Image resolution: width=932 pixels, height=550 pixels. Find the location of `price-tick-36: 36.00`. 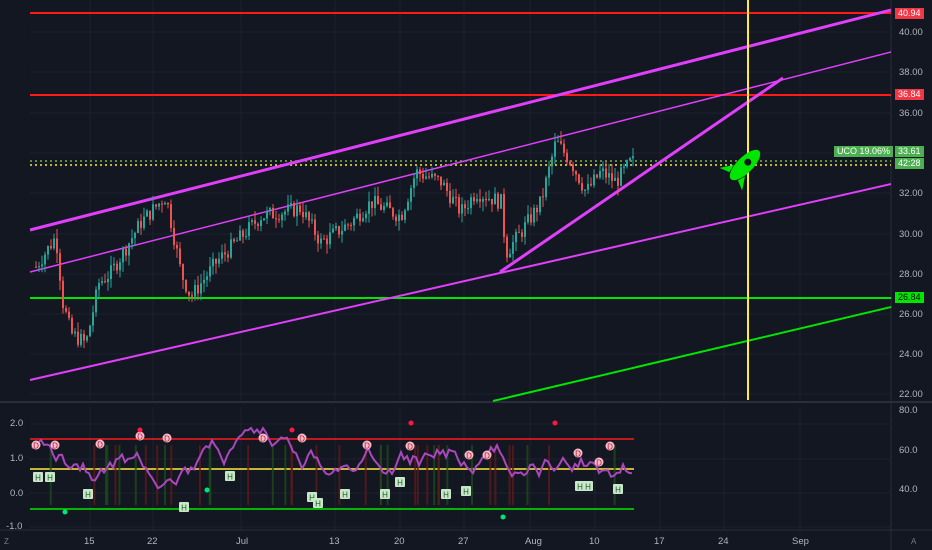

price-tick-36: 36.00 is located at coordinates (911, 113).